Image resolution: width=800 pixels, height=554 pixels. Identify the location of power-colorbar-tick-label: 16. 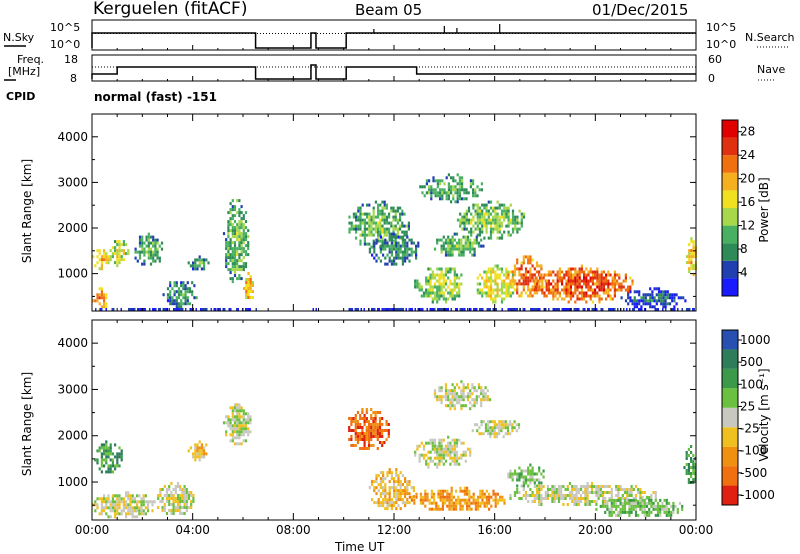
(747, 202).